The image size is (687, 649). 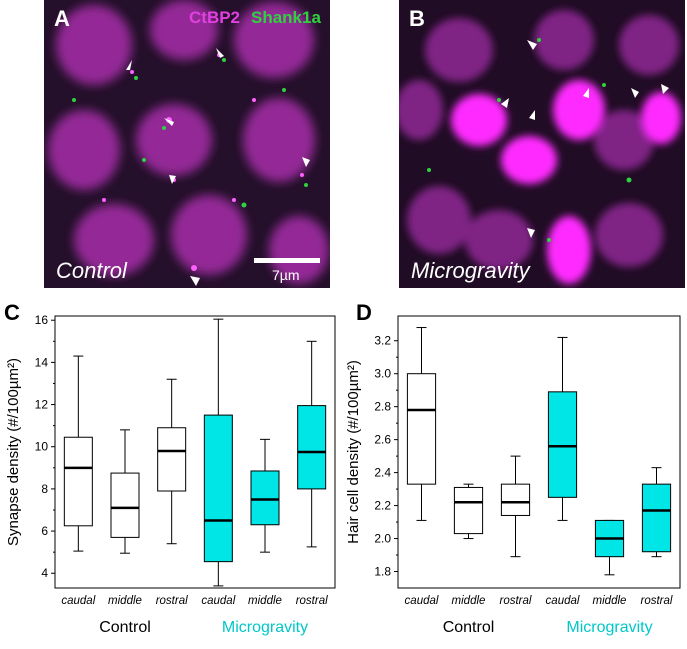 What do you see at coordinates (382, 407) in the screenshot?
I see `y-tick-label: 2.8` at bounding box center [382, 407].